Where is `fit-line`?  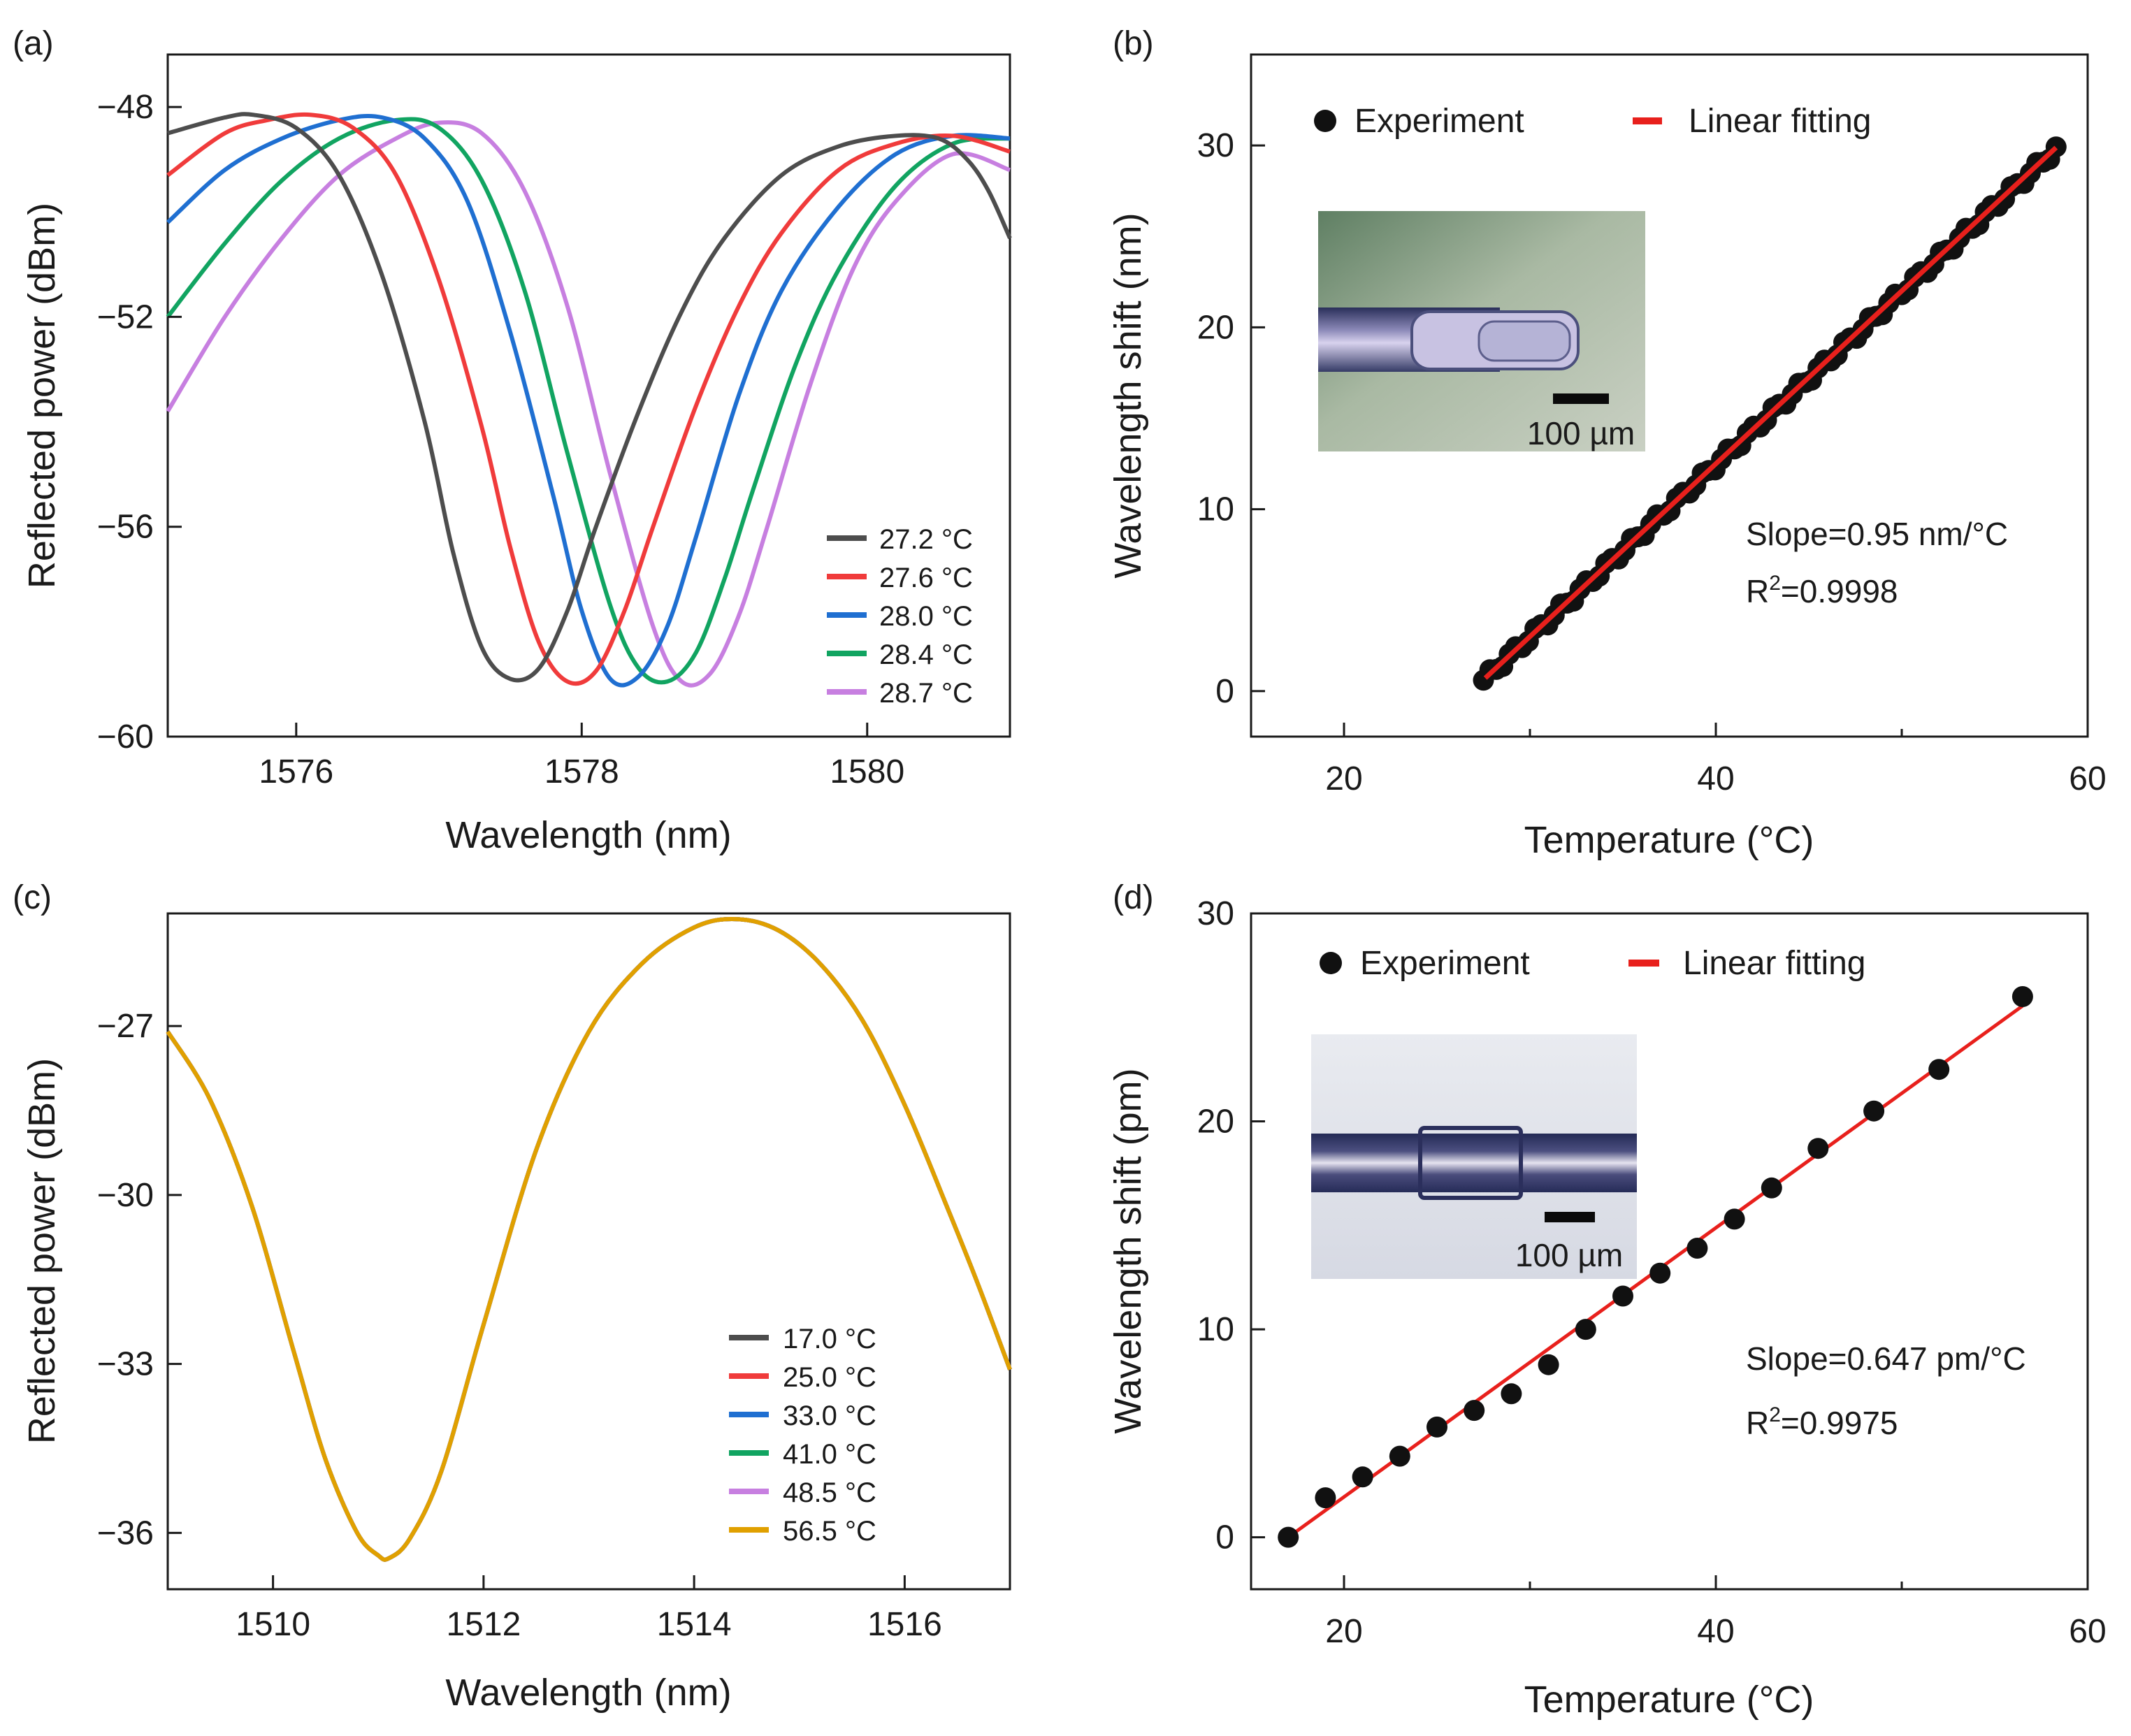 fit-line is located at coordinates (1771, 412).